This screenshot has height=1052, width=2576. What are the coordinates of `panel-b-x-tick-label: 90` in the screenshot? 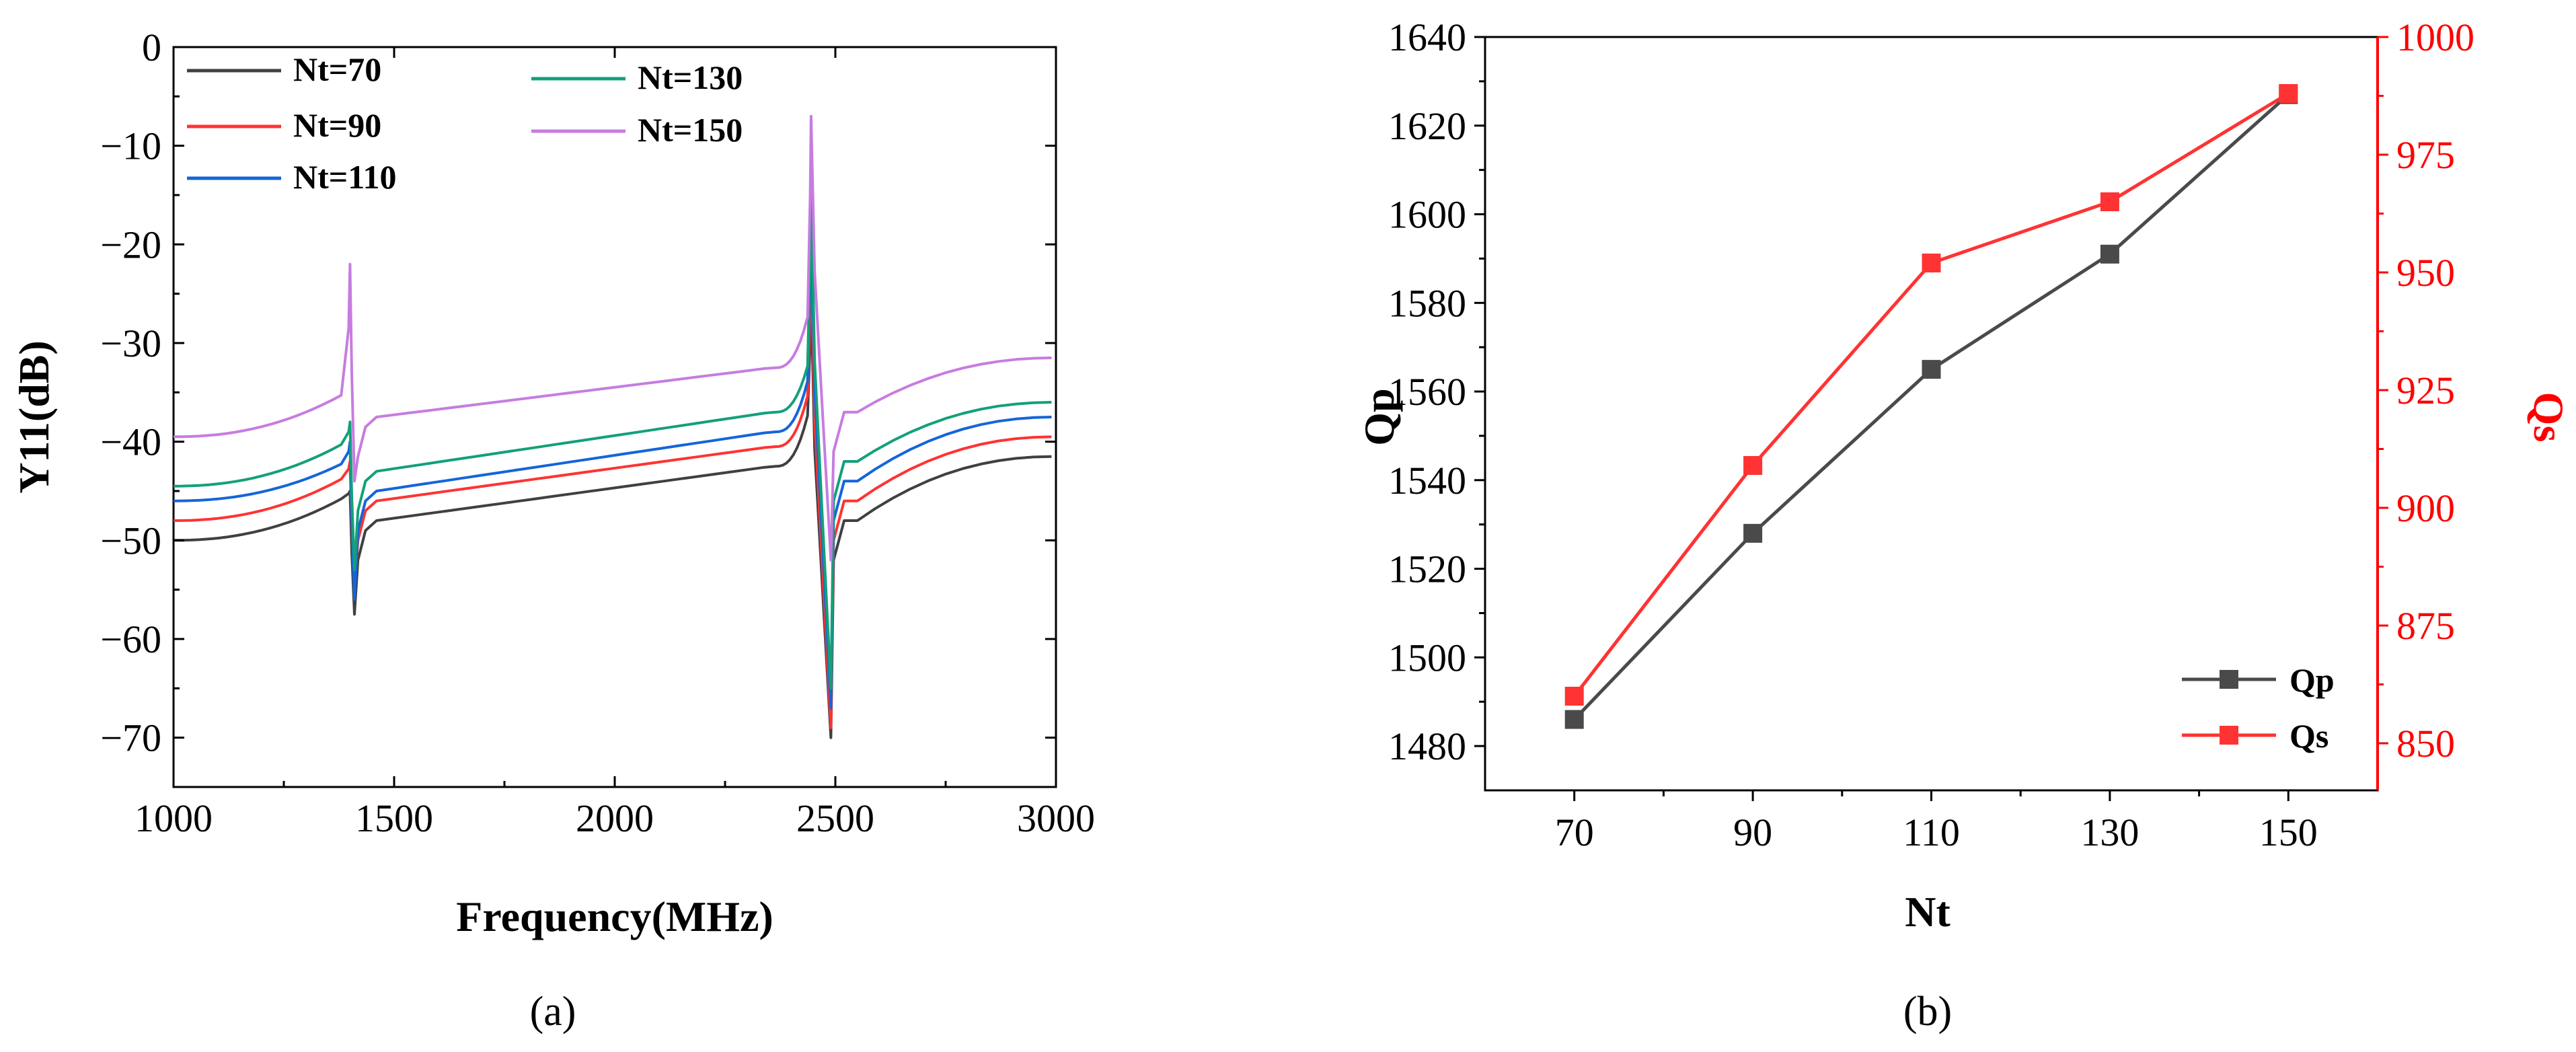 It's located at (1752, 832).